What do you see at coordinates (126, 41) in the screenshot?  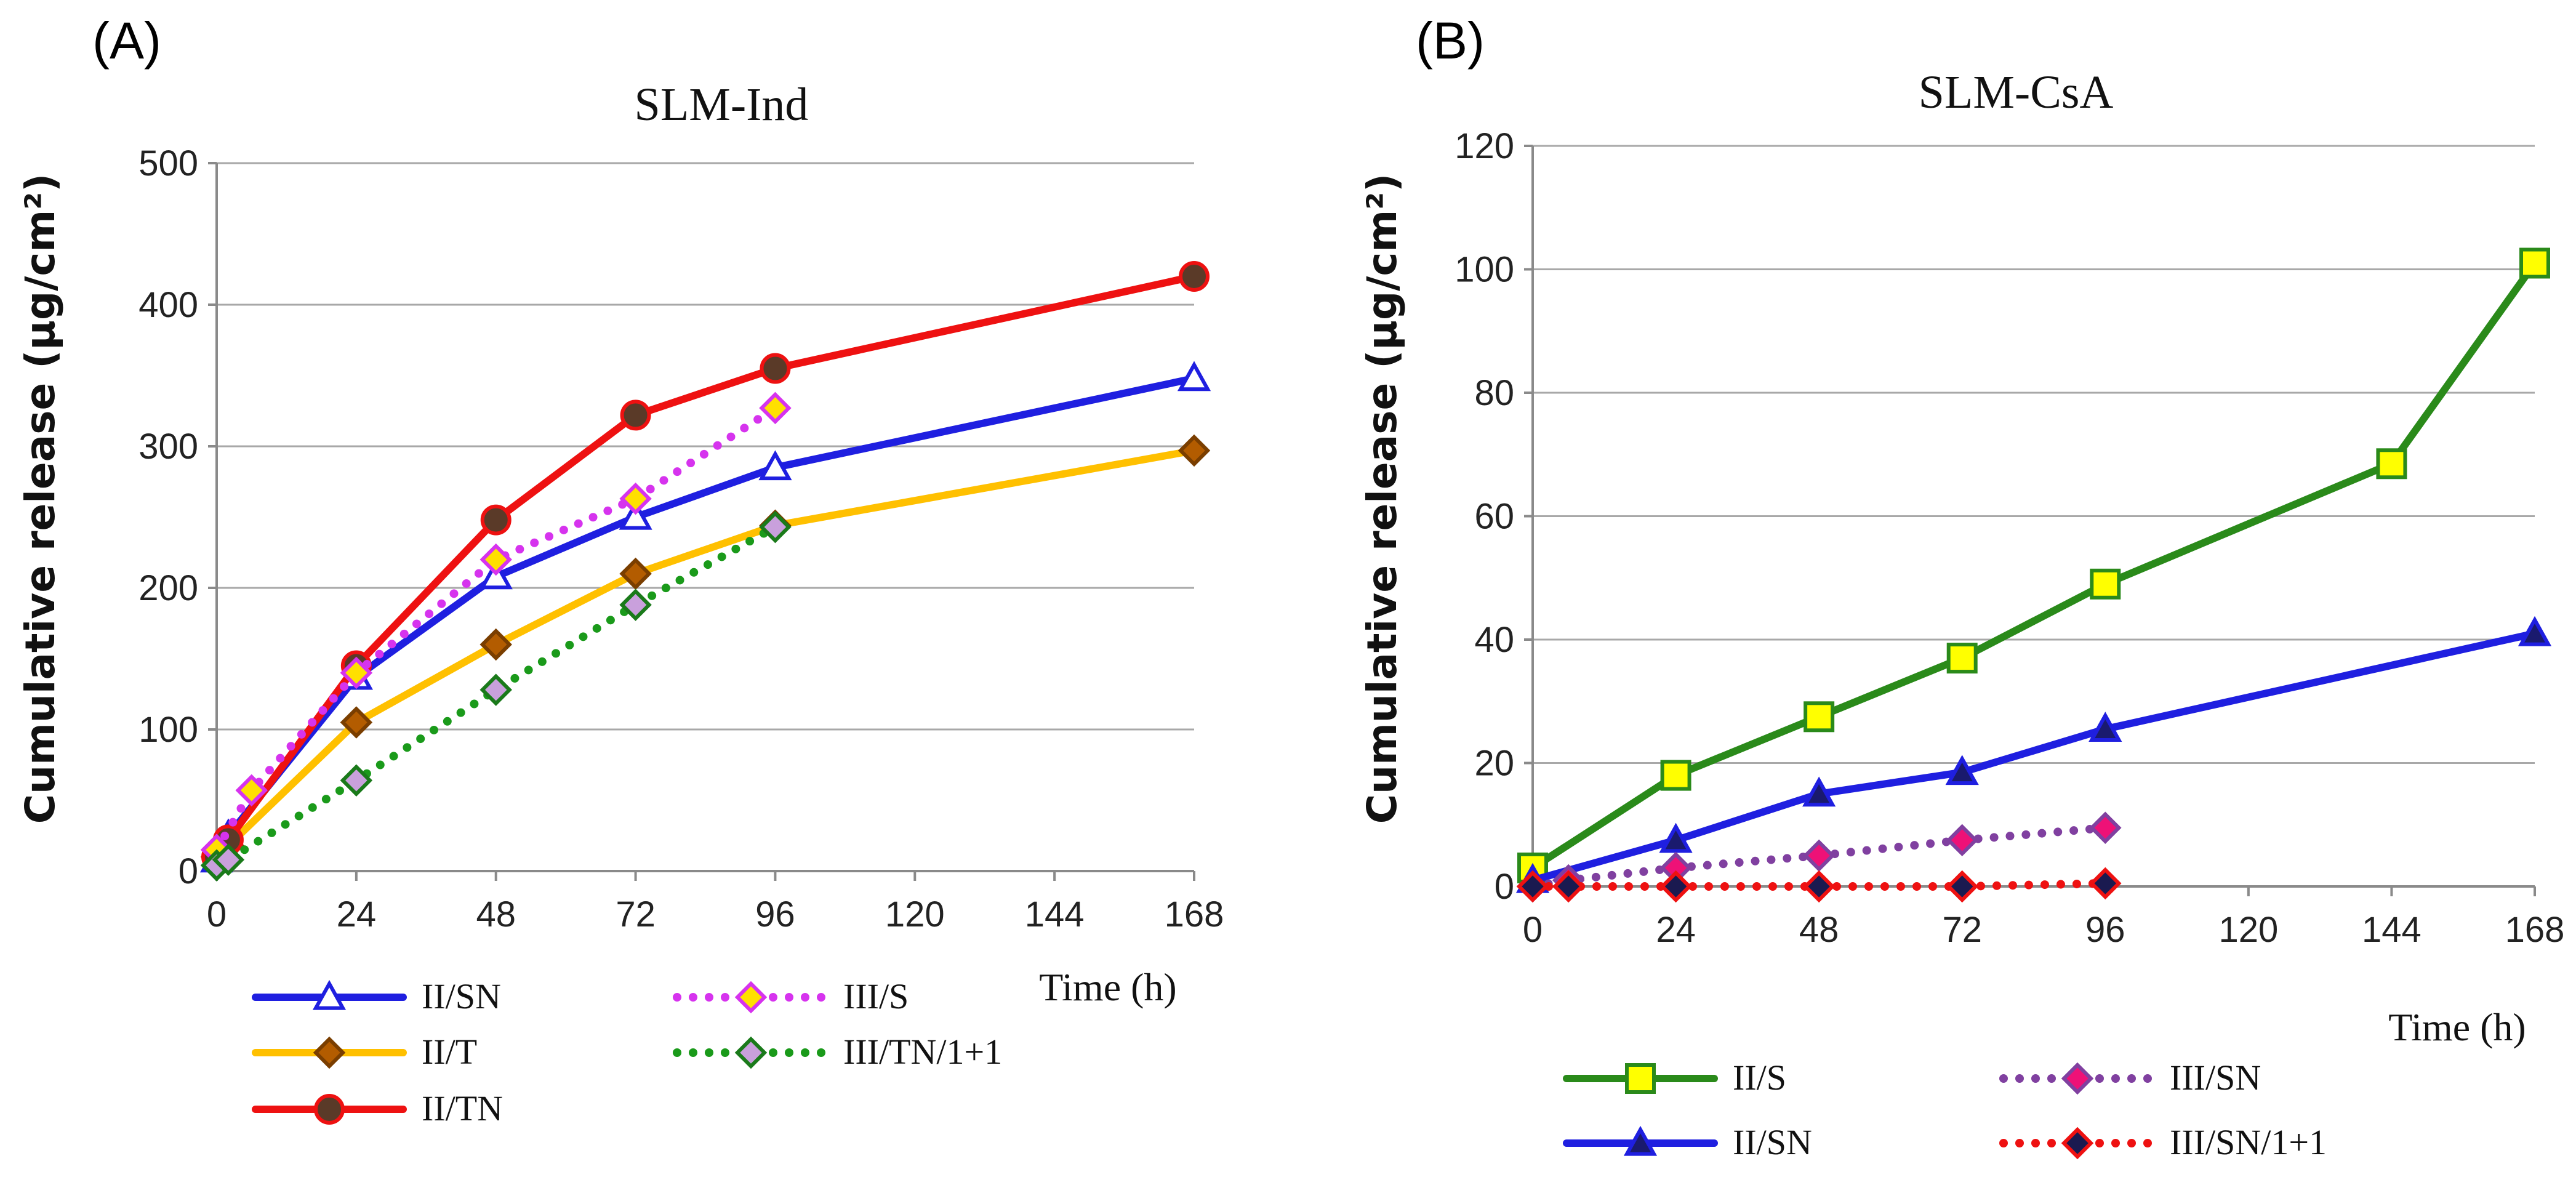 I see `panel-label-a: (A)` at bounding box center [126, 41].